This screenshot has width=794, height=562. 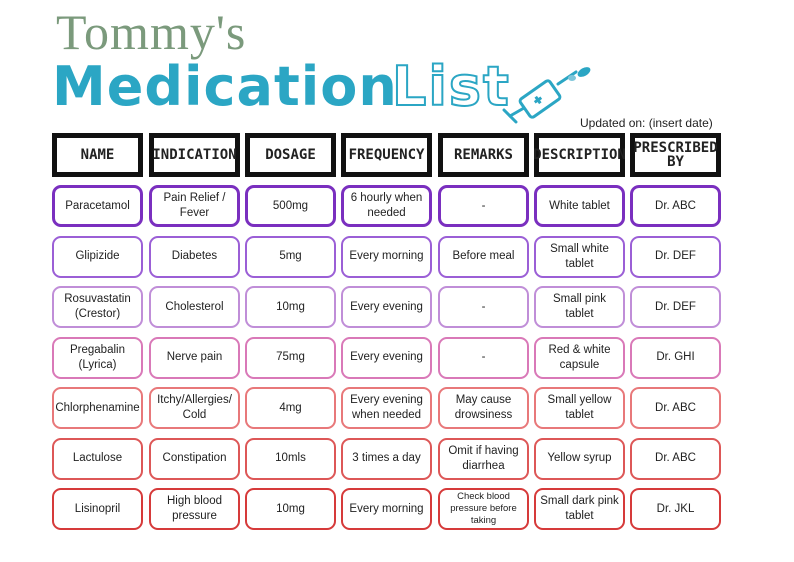 What do you see at coordinates (194, 307) in the screenshot?
I see `table-cell: Cholesterol` at bounding box center [194, 307].